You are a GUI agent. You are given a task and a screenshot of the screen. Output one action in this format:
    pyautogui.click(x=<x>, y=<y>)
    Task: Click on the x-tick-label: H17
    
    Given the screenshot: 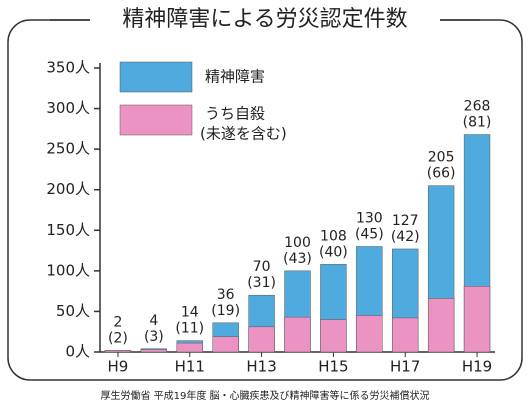 What is the action you would take?
    pyautogui.click(x=405, y=367)
    